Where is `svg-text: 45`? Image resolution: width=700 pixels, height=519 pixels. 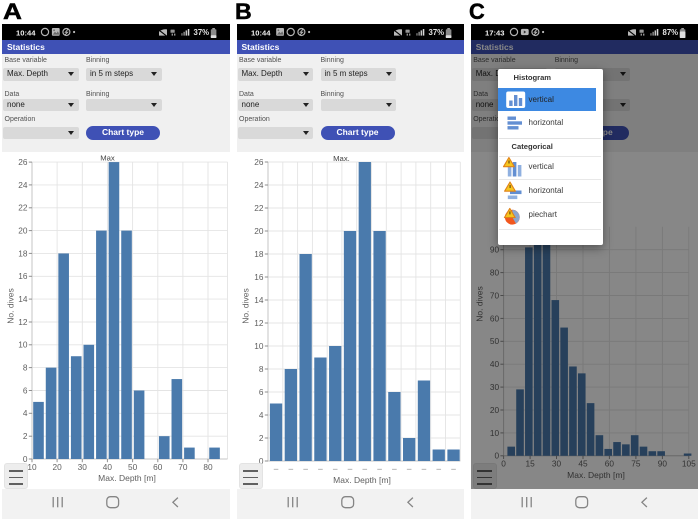 svg-text: 45 is located at coordinates (583, 464).